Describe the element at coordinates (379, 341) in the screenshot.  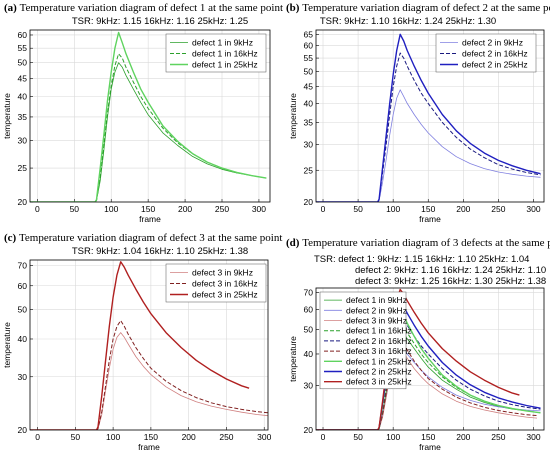
I see `legend-entry: defect 2 in 16kHz` at that location.